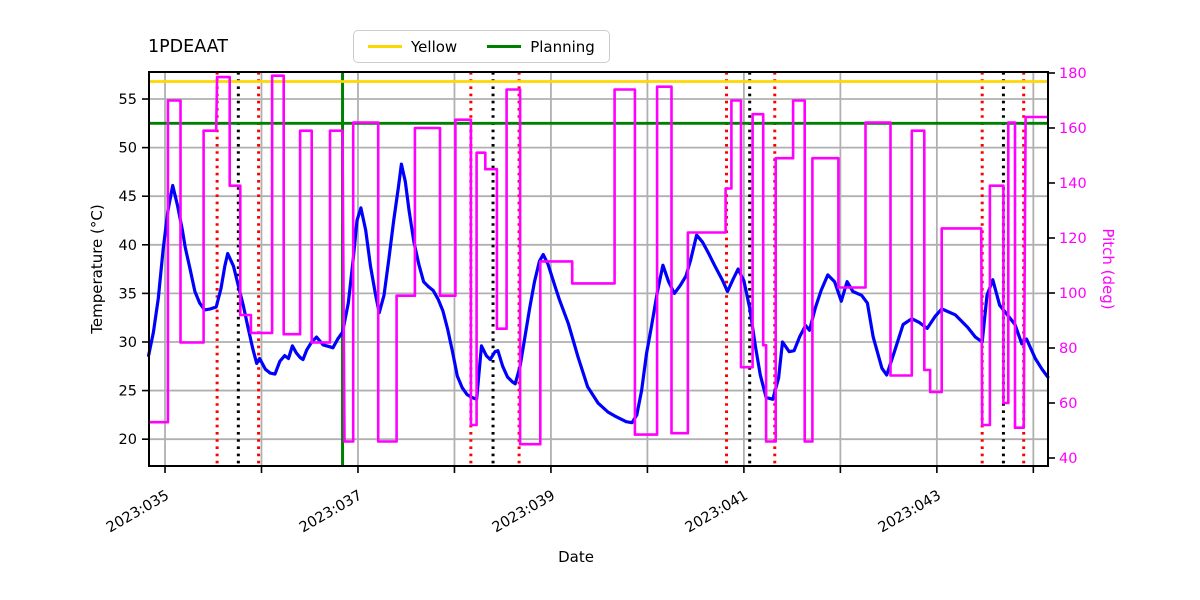 The image size is (1200, 600). I want to click on y-right-tick-label: 40, so click(1068, 459).